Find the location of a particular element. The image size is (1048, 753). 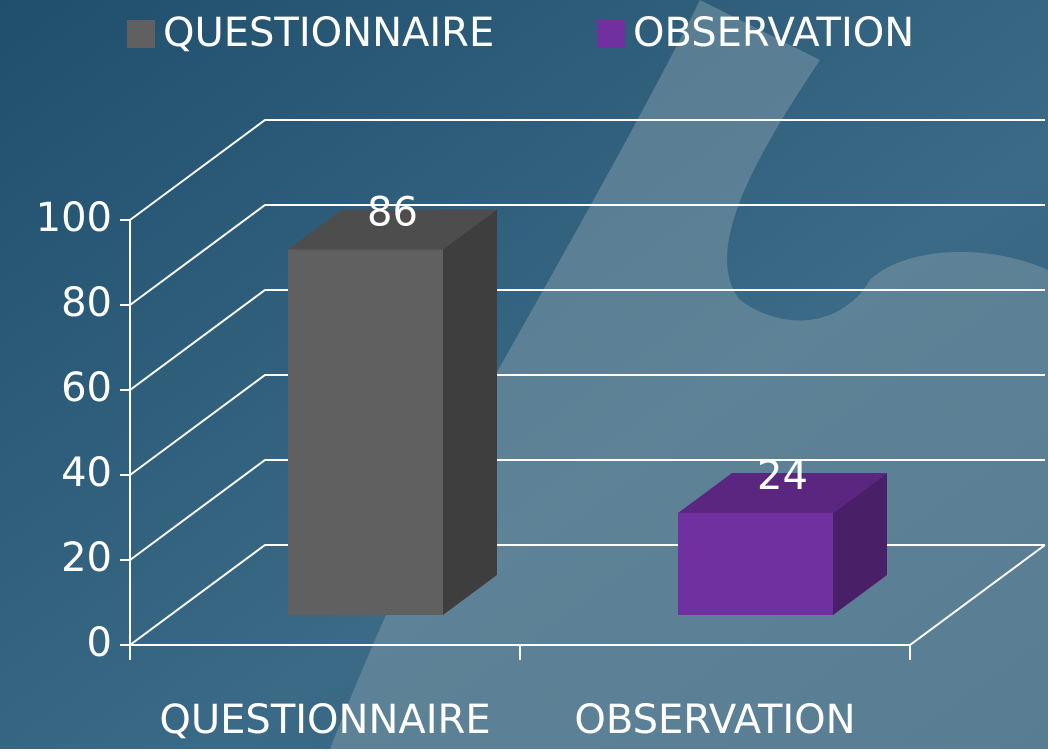

legend-label: OBSERVATION is located at coordinates (773, 33).